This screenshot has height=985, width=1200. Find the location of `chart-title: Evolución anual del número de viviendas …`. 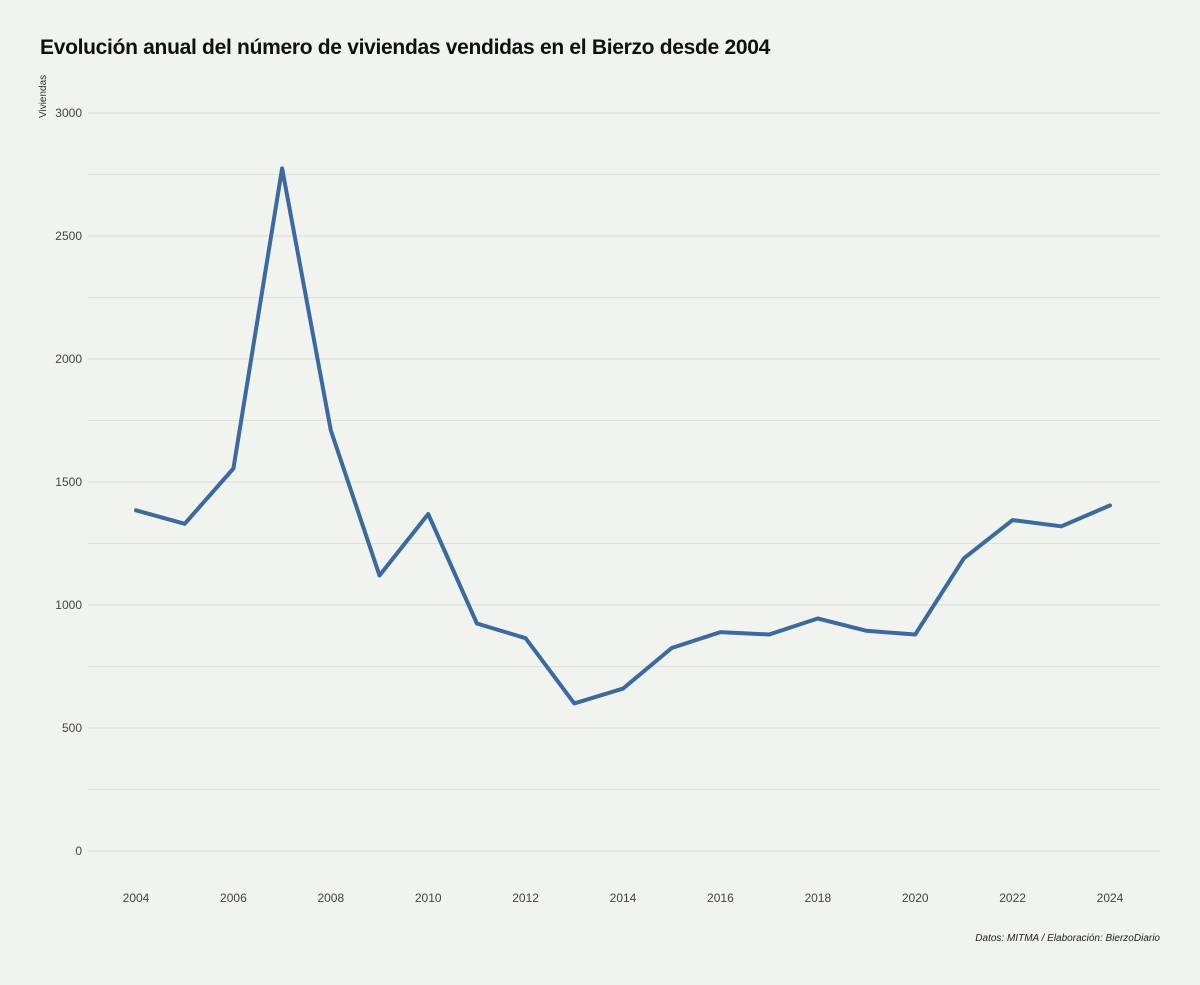

chart-title: Evolución anual del número de viviendas … is located at coordinates (405, 47).